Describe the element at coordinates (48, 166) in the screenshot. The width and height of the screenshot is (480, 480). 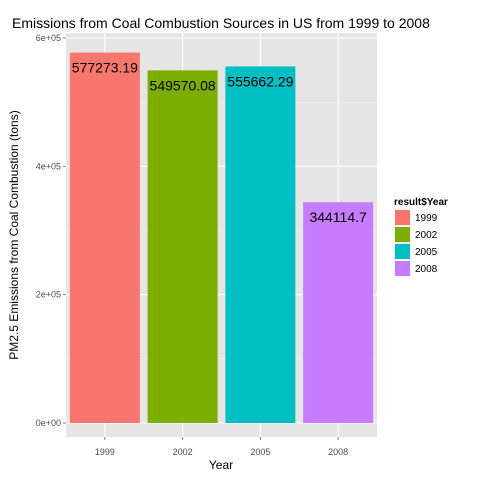
I see `y-tick-label: 4e+05` at that location.